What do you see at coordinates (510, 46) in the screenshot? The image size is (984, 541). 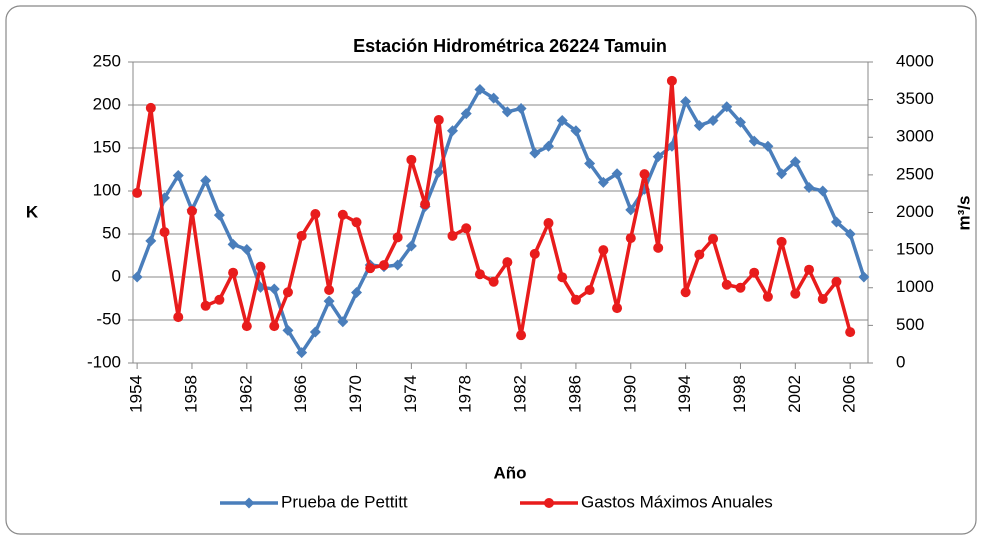 I see `chart-title: Estación Hidrométrica 26224 Tamuin` at bounding box center [510, 46].